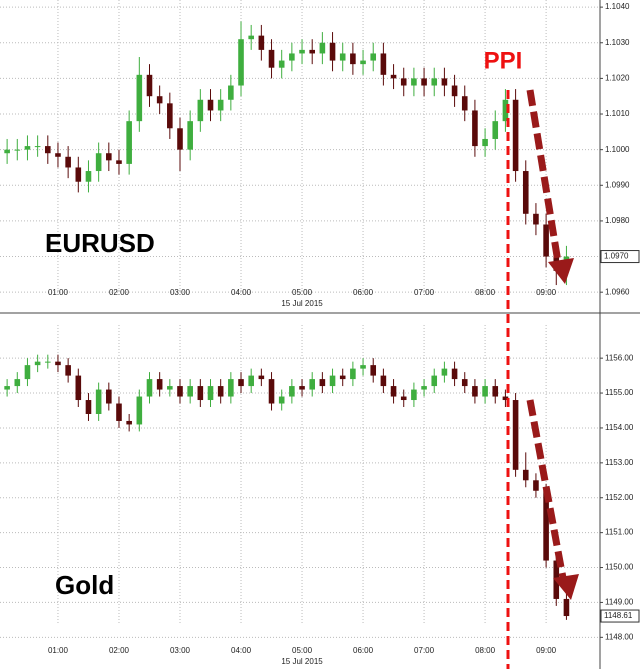 The height and width of the screenshot is (669, 640). I want to click on x-tick-label: 05:00, so click(302, 292).